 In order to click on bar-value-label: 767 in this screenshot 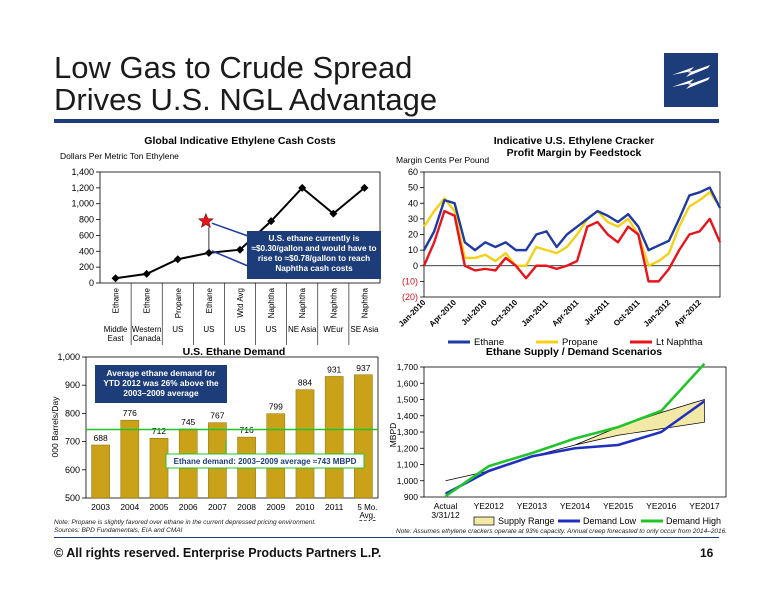, I will do `click(217, 416)`.